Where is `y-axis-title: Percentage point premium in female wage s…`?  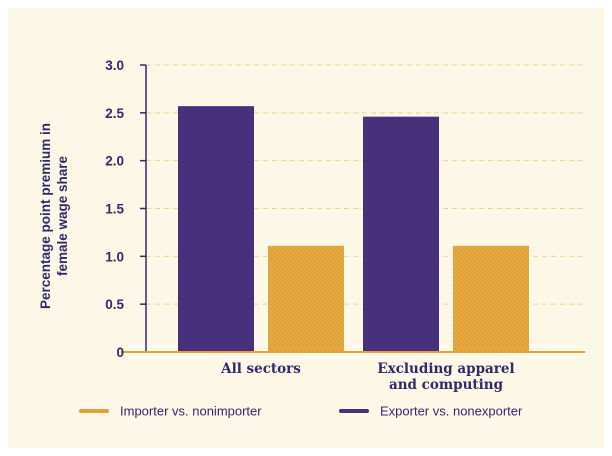
y-axis-title: Percentage point premium in female wage s… is located at coordinates (54, 216).